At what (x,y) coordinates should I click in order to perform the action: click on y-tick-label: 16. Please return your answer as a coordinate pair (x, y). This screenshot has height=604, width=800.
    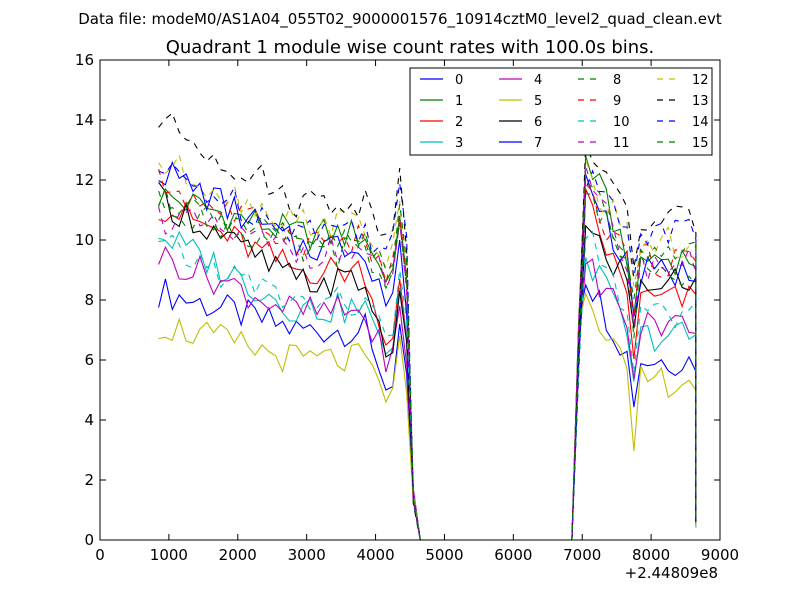
    Looking at the image, I should click on (84, 60).